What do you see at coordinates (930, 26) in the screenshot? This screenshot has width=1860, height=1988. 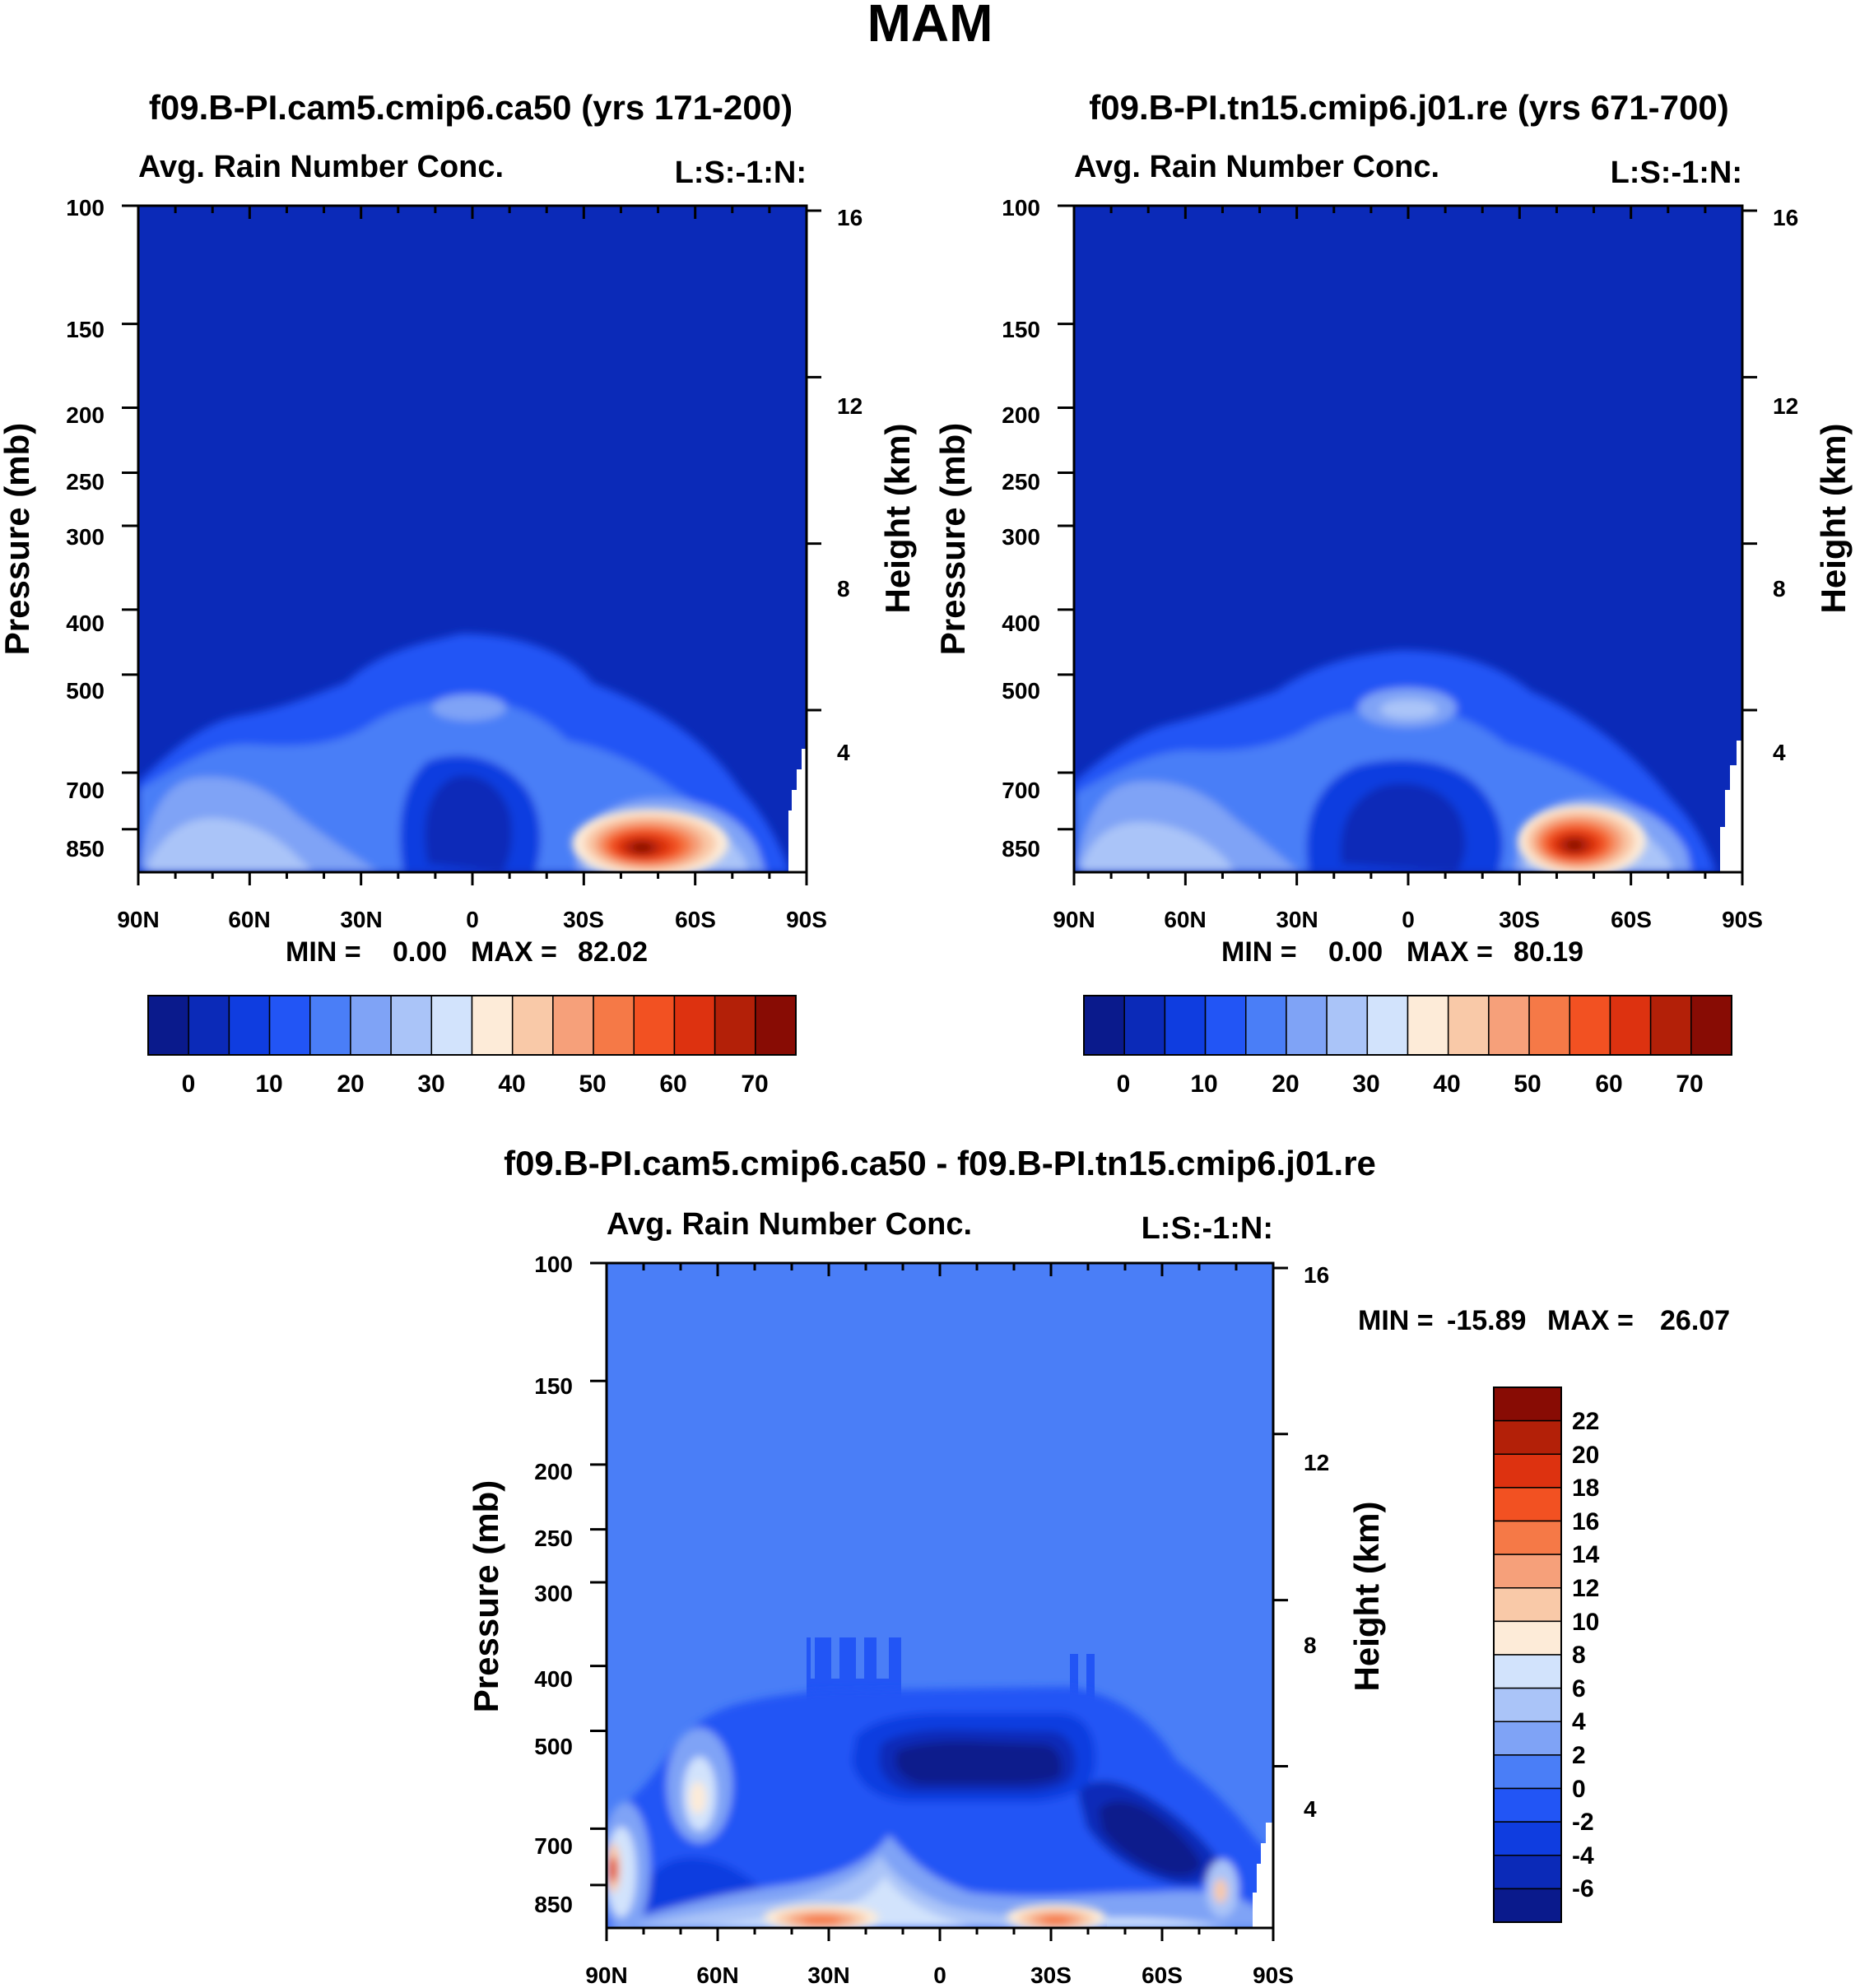 I see `page-title: MAM` at bounding box center [930, 26].